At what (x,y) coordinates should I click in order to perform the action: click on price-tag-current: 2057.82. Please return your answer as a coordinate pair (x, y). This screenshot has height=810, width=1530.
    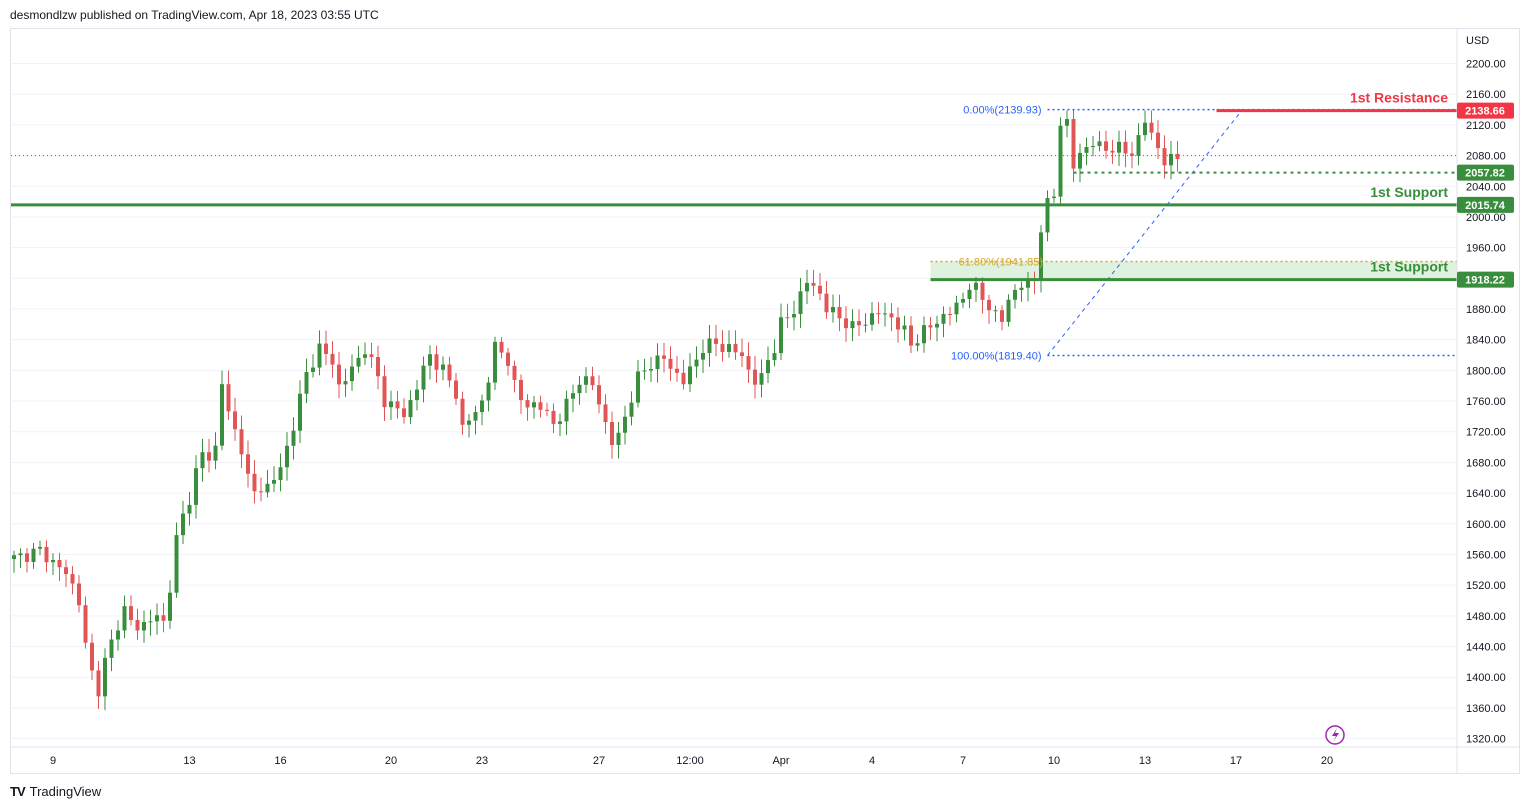
    Looking at the image, I should click on (1485, 174).